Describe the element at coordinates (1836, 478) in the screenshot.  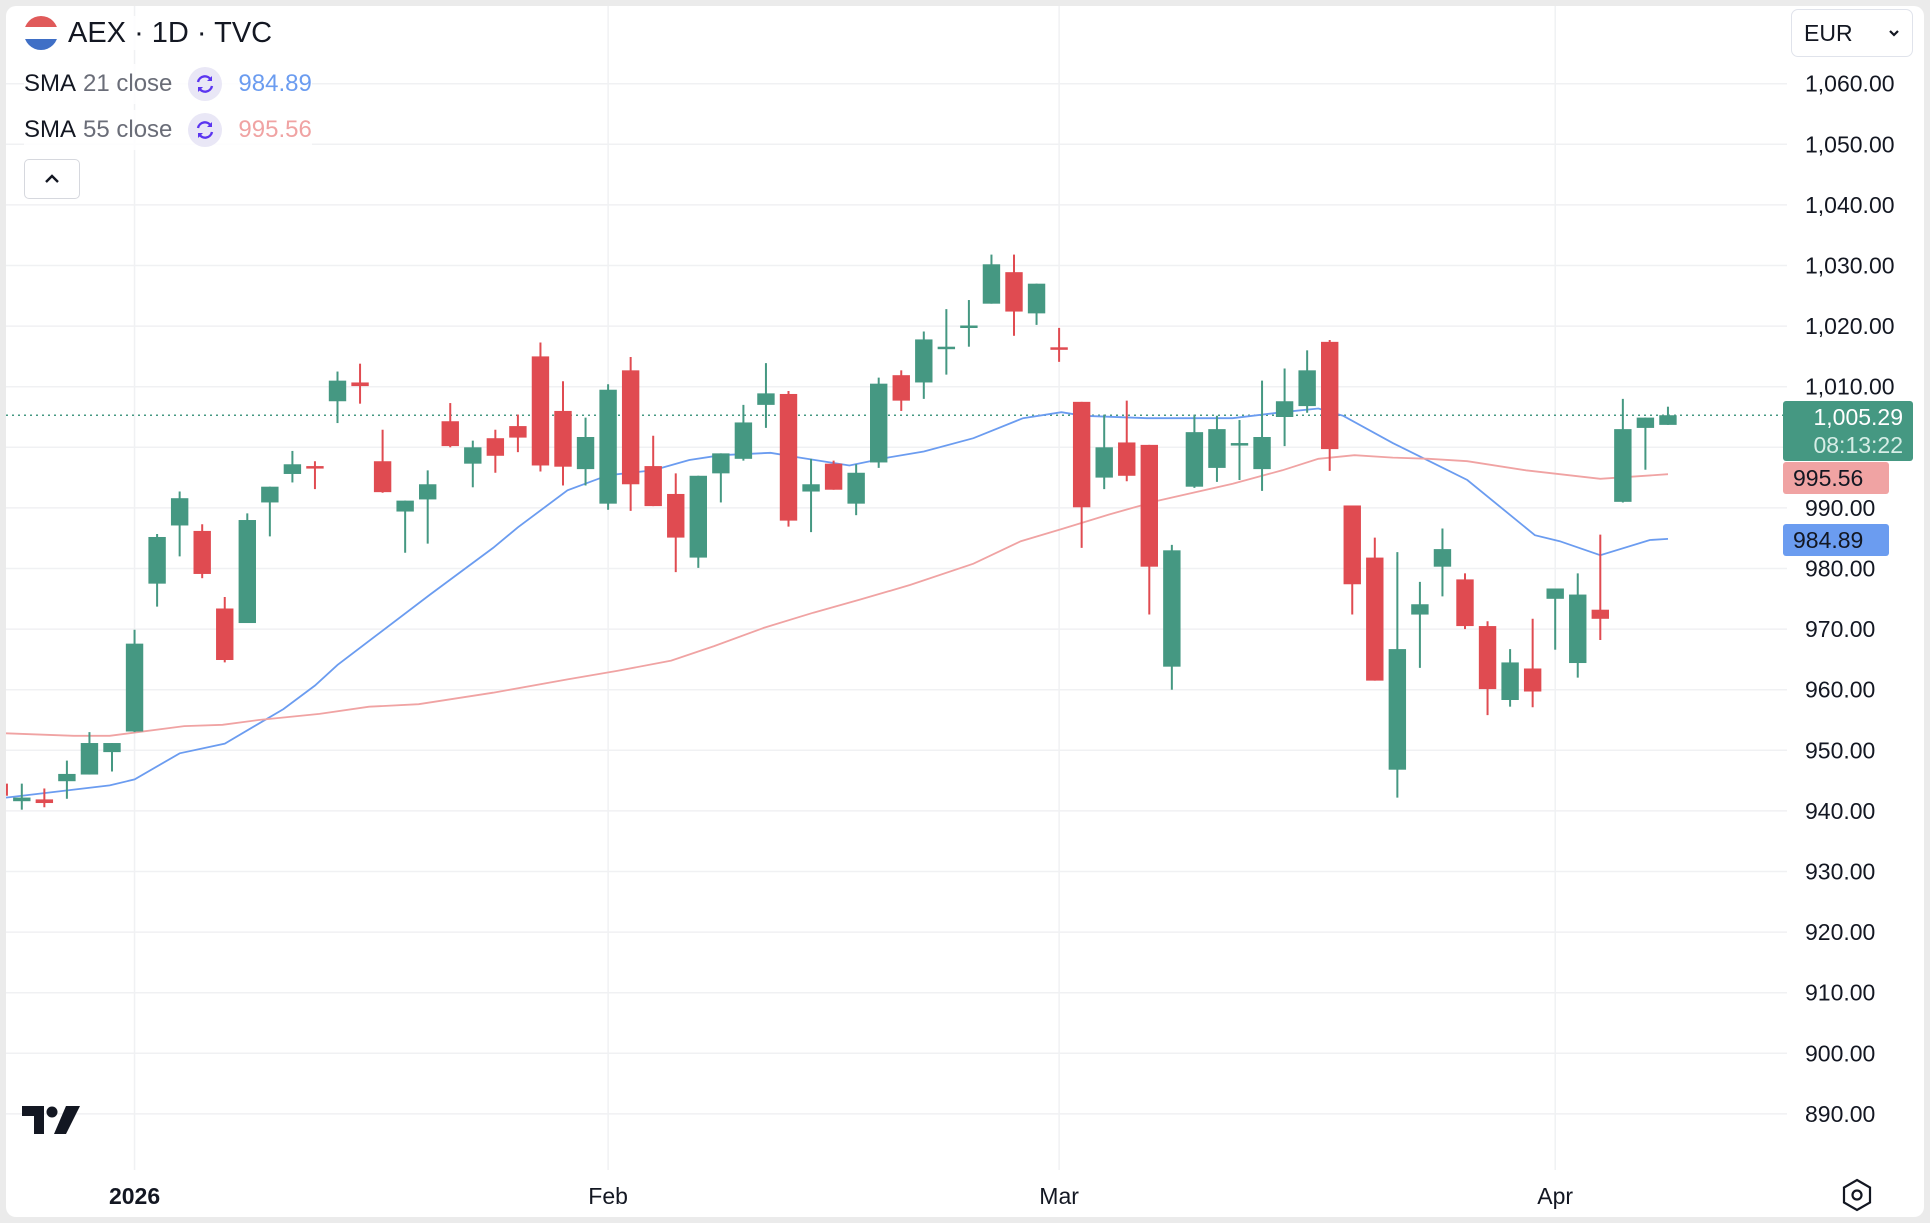
I see `sma55-price-tag: 995.56` at that location.